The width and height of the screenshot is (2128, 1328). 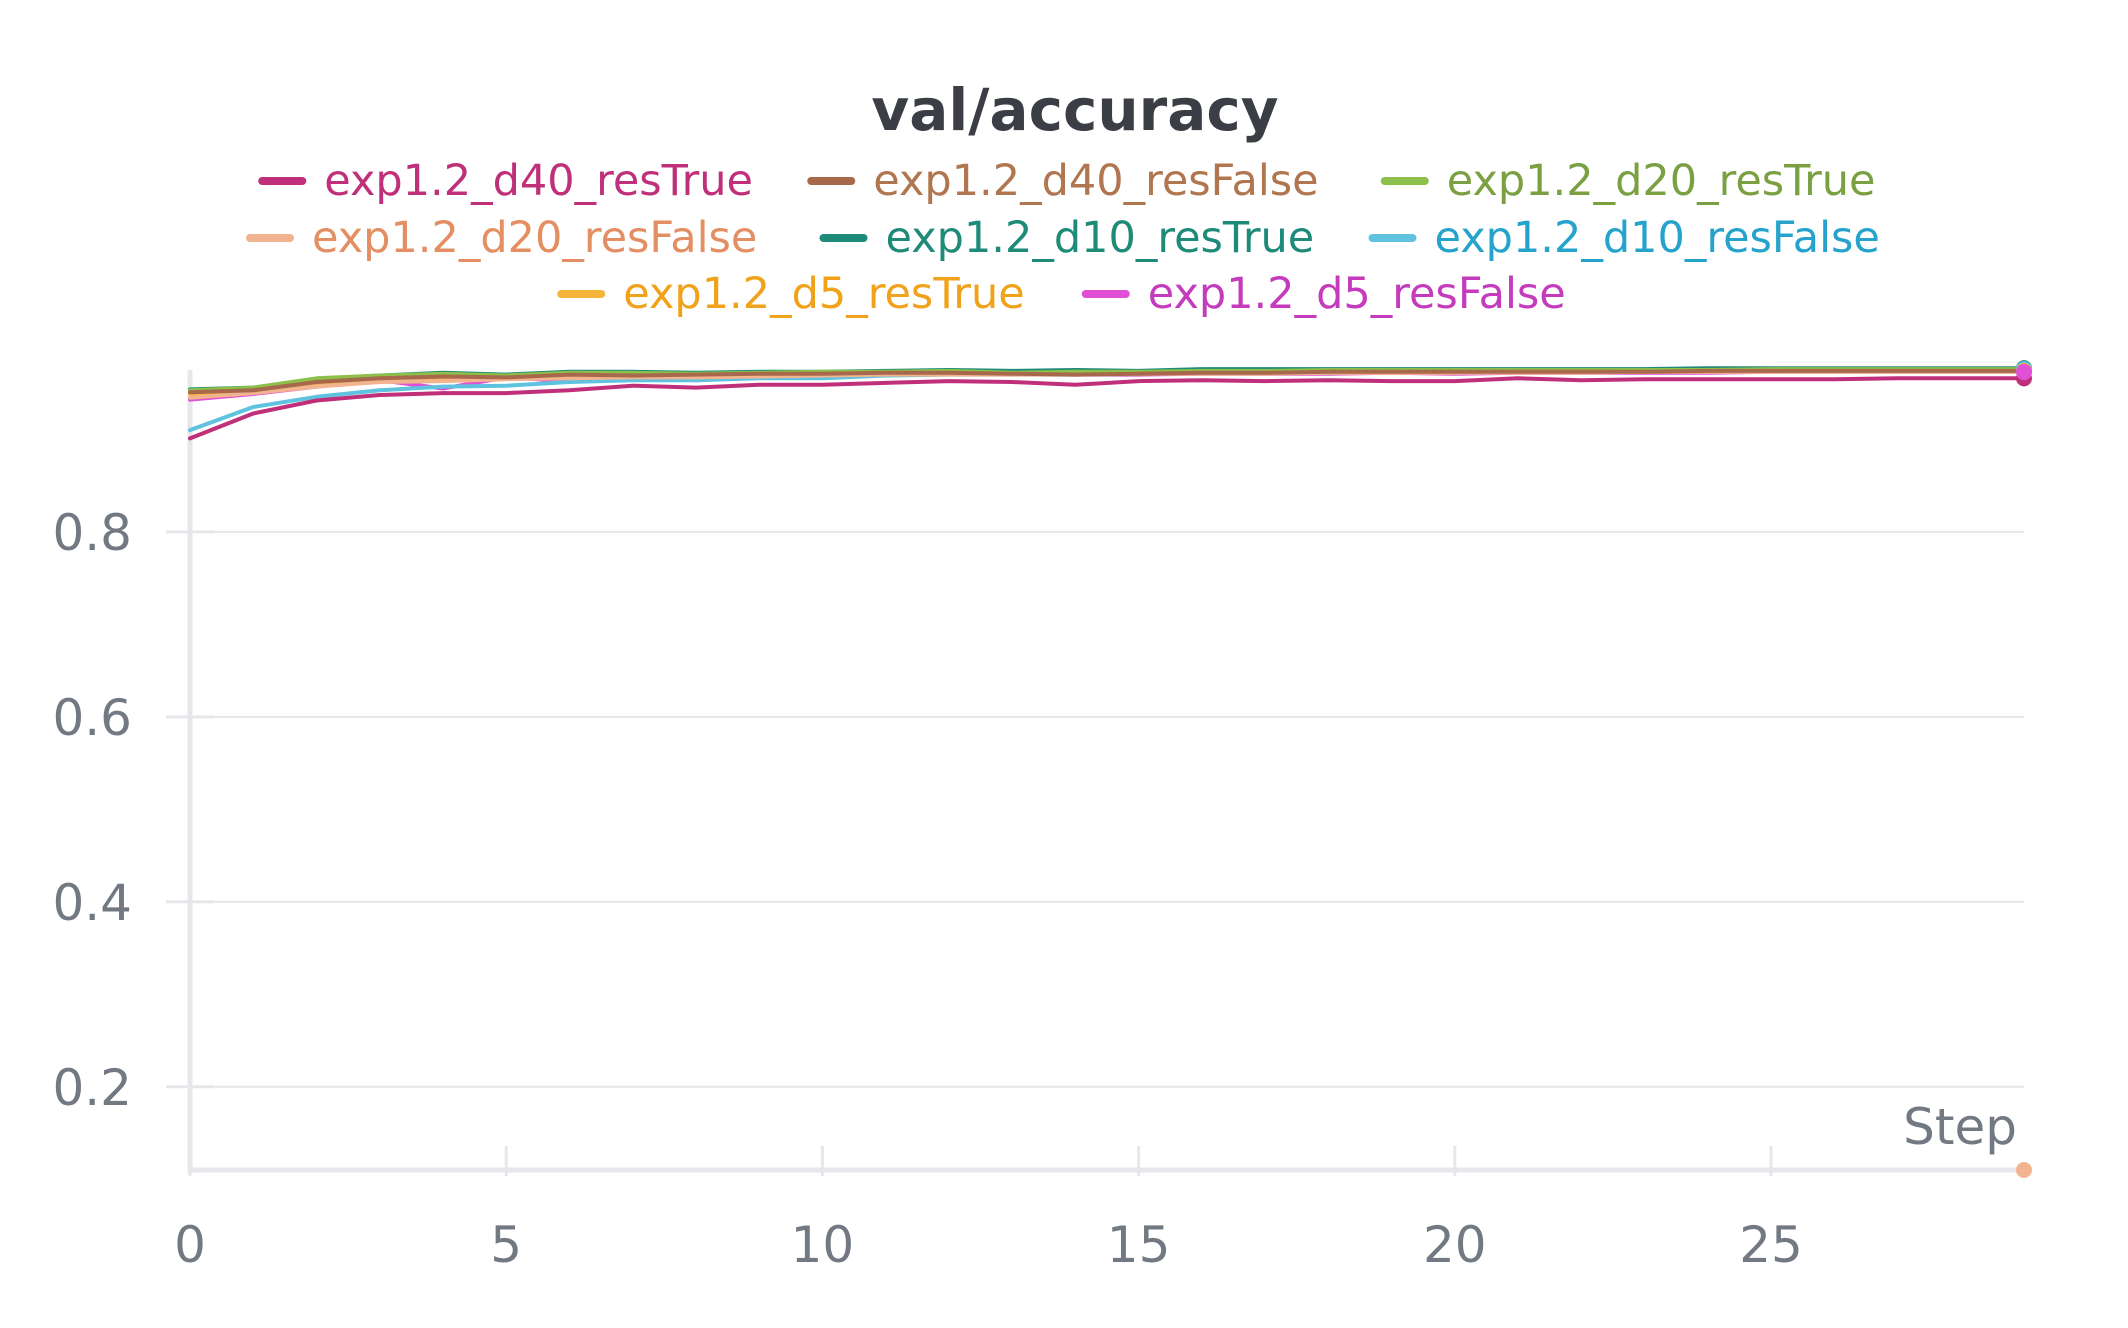 What do you see at coordinates (823, 294) in the screenshot?
I see `legend-label: exp1.2_d5_resTrue` at bounding box center [823, 294].